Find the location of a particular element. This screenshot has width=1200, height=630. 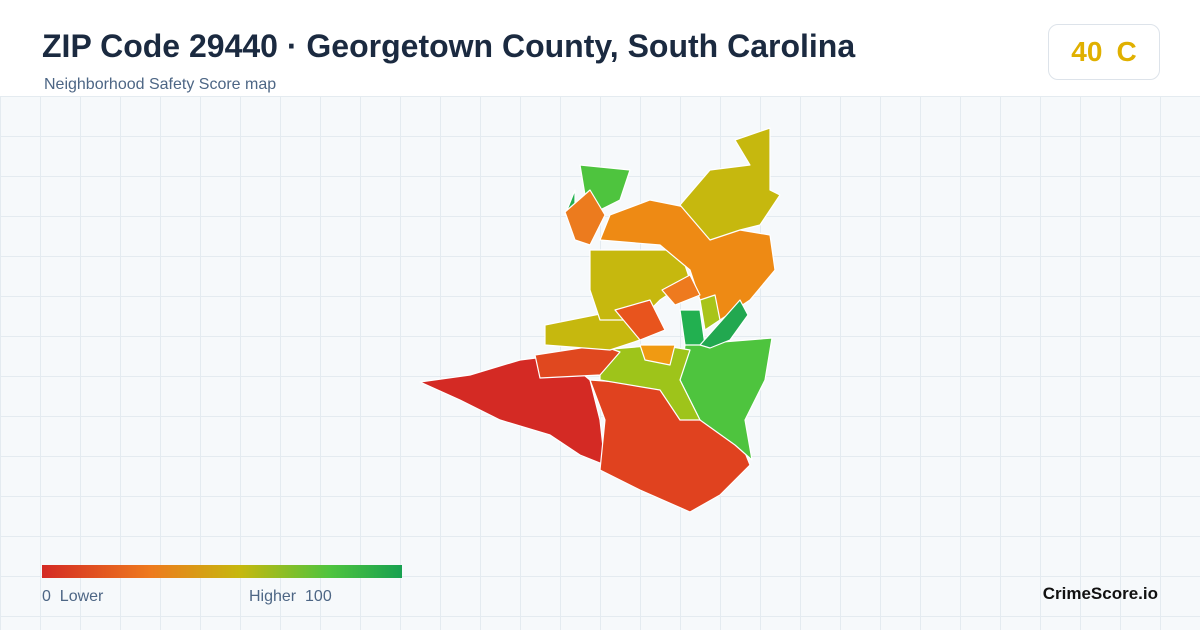

legend-min: 0 is located at coordinates (46, 596).